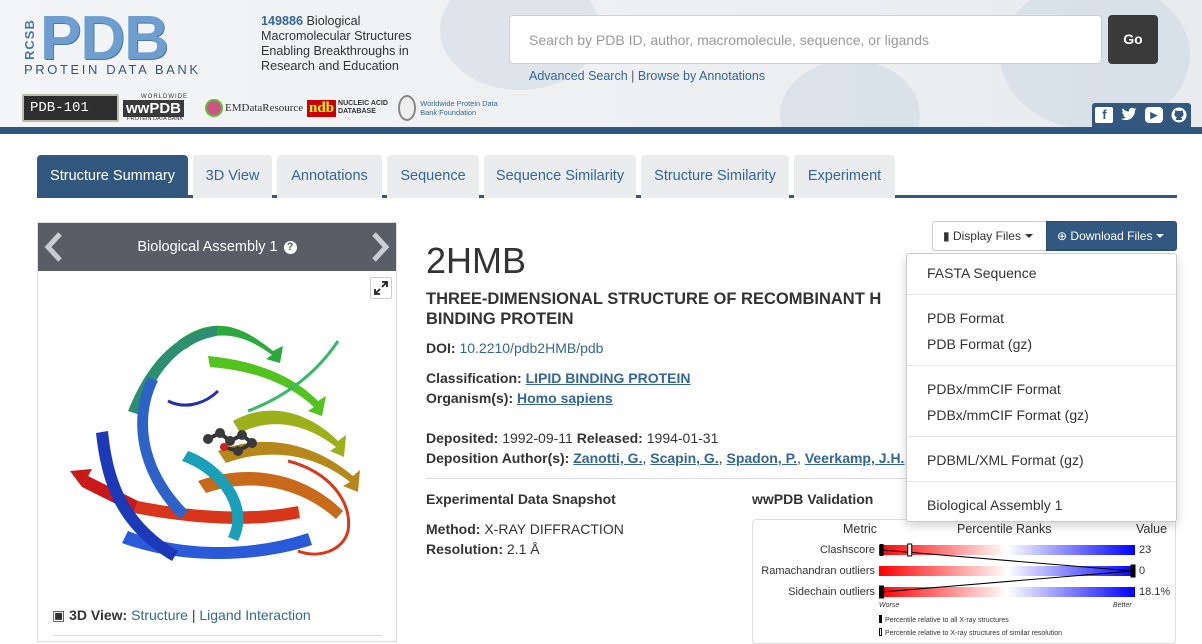 The image size is (1202, 644). I want to click on pdb101-logo: PDB-101, so click(70, 108).